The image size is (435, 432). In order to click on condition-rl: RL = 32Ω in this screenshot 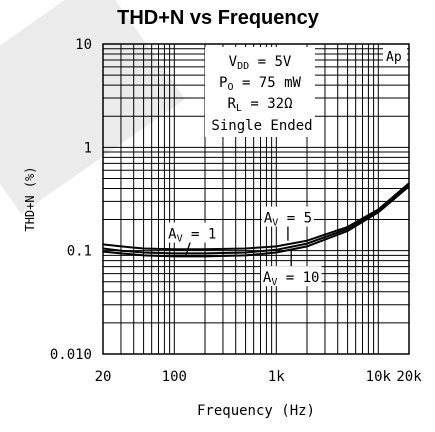, I will do `click(259, 105)`.